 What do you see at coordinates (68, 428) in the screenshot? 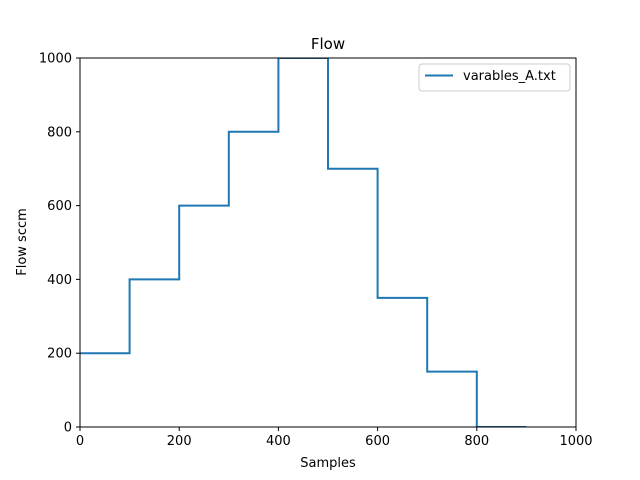
I see `y-tick-label: 0` at bounding box center [68, 428].